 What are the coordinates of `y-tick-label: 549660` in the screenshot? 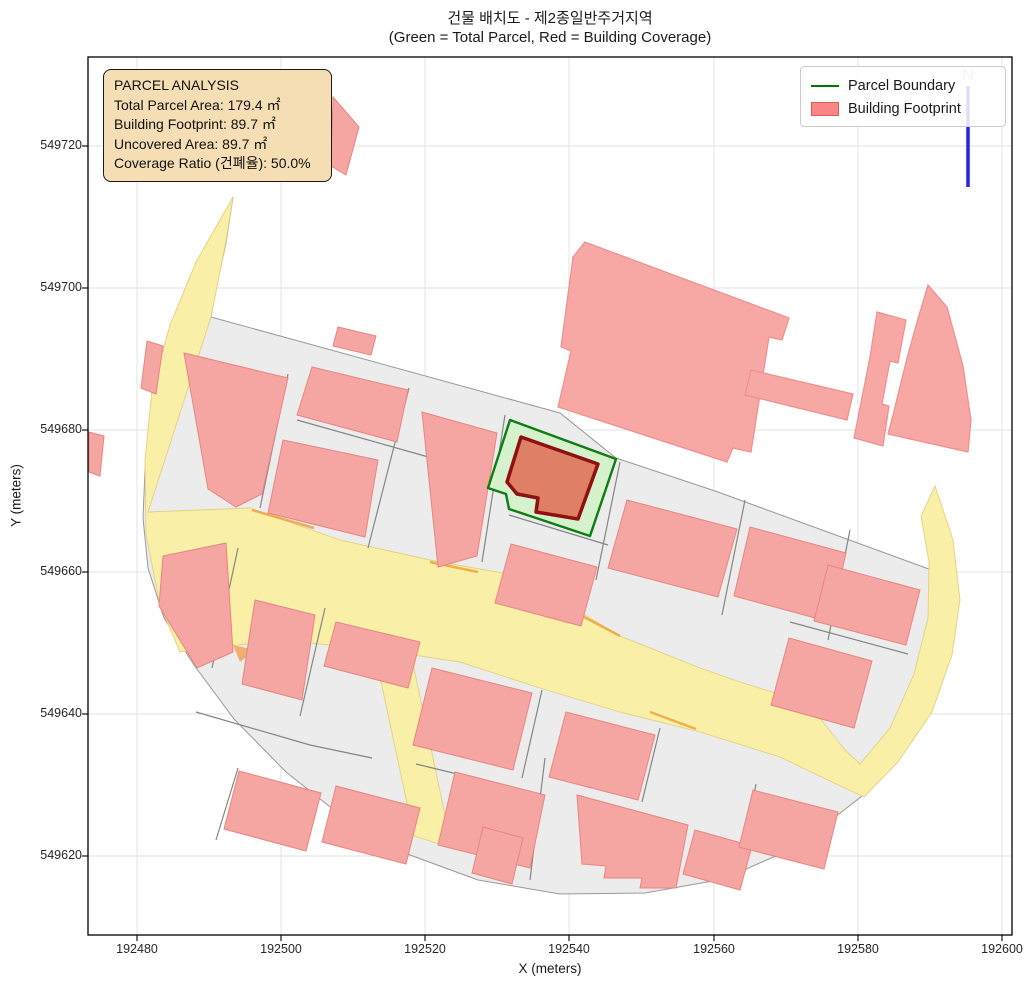 It's located at (61, 571).